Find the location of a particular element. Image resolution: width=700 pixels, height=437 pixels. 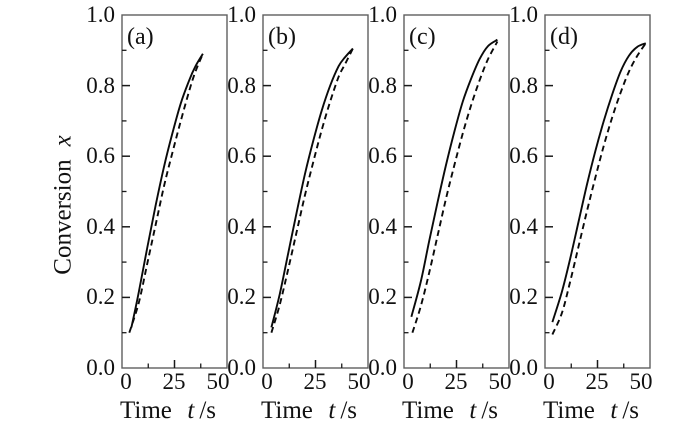

x-axis-title-a: Time t/s is located at coordinates (168, 410).